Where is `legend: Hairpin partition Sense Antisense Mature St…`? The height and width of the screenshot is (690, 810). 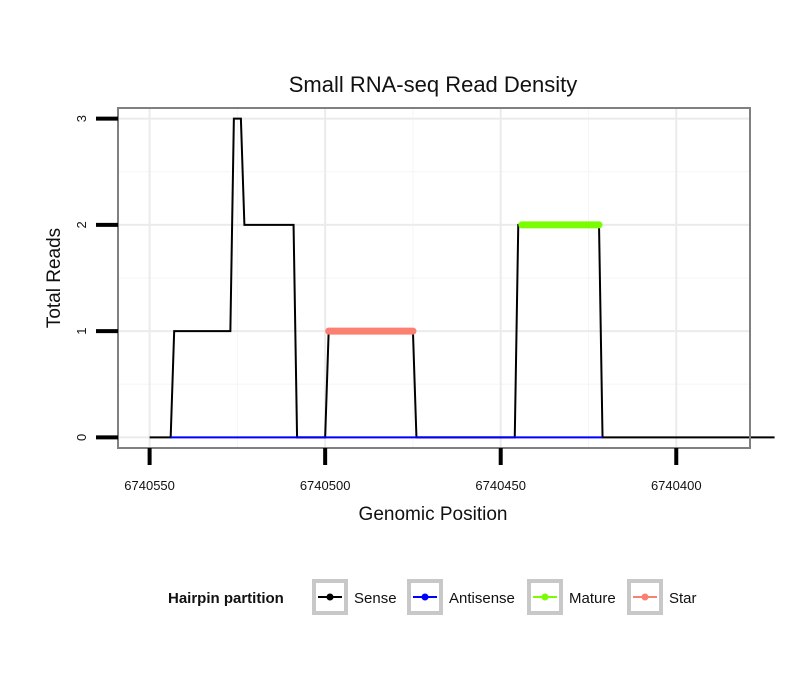 legend: Hairpin partition Sense Antisense Mature St… is located at coordinates (432, 597).